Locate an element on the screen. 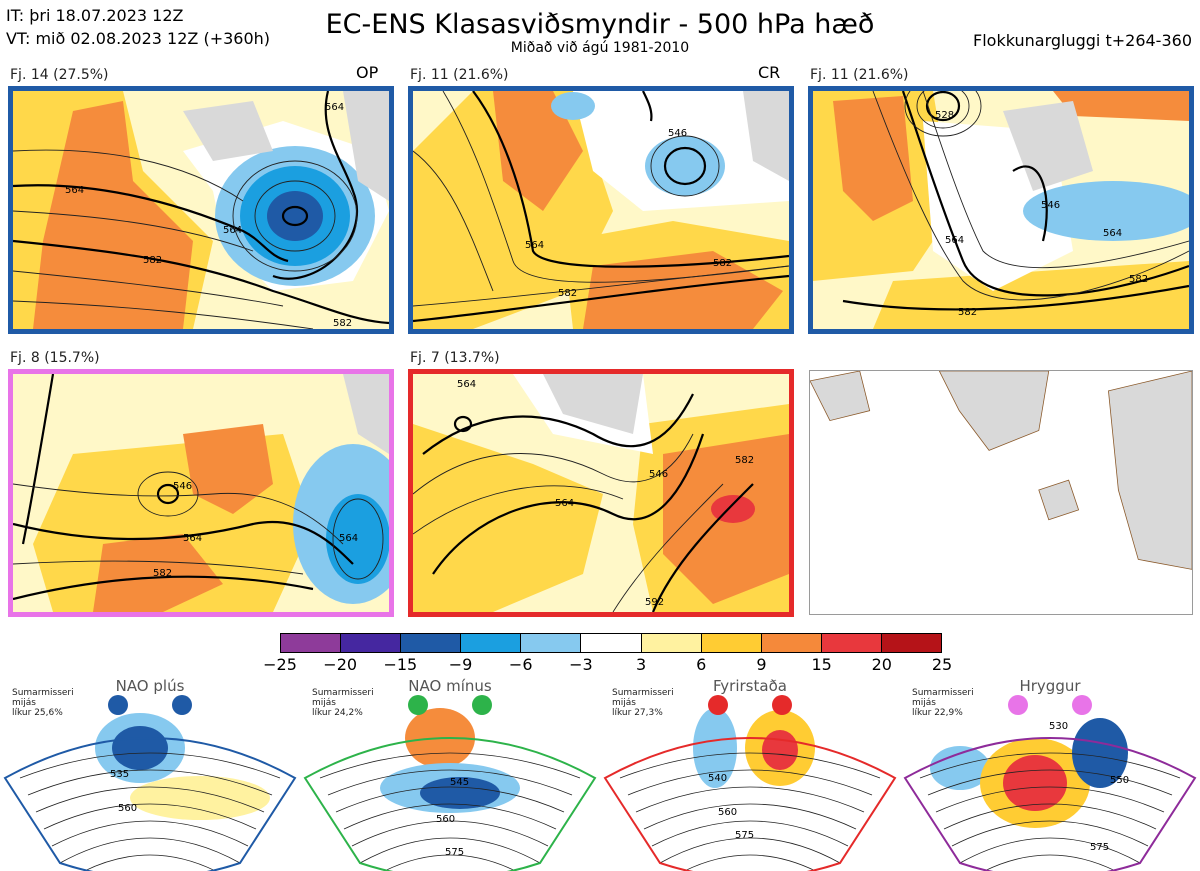 This screenshot has height=871, width=1200. panel-label-3: Fj. 11 (21.6%) is located at coordinates (859, 75).